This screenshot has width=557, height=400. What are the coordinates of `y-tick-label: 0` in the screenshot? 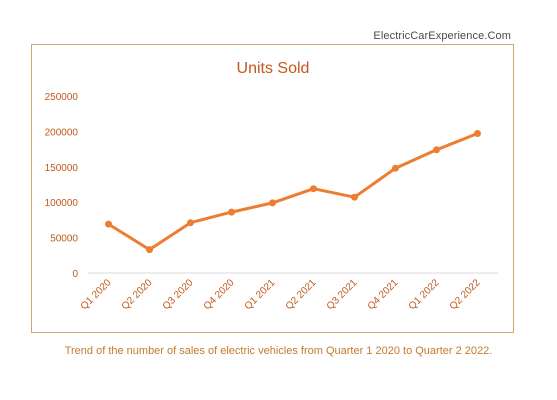 It's located at (75, 274).